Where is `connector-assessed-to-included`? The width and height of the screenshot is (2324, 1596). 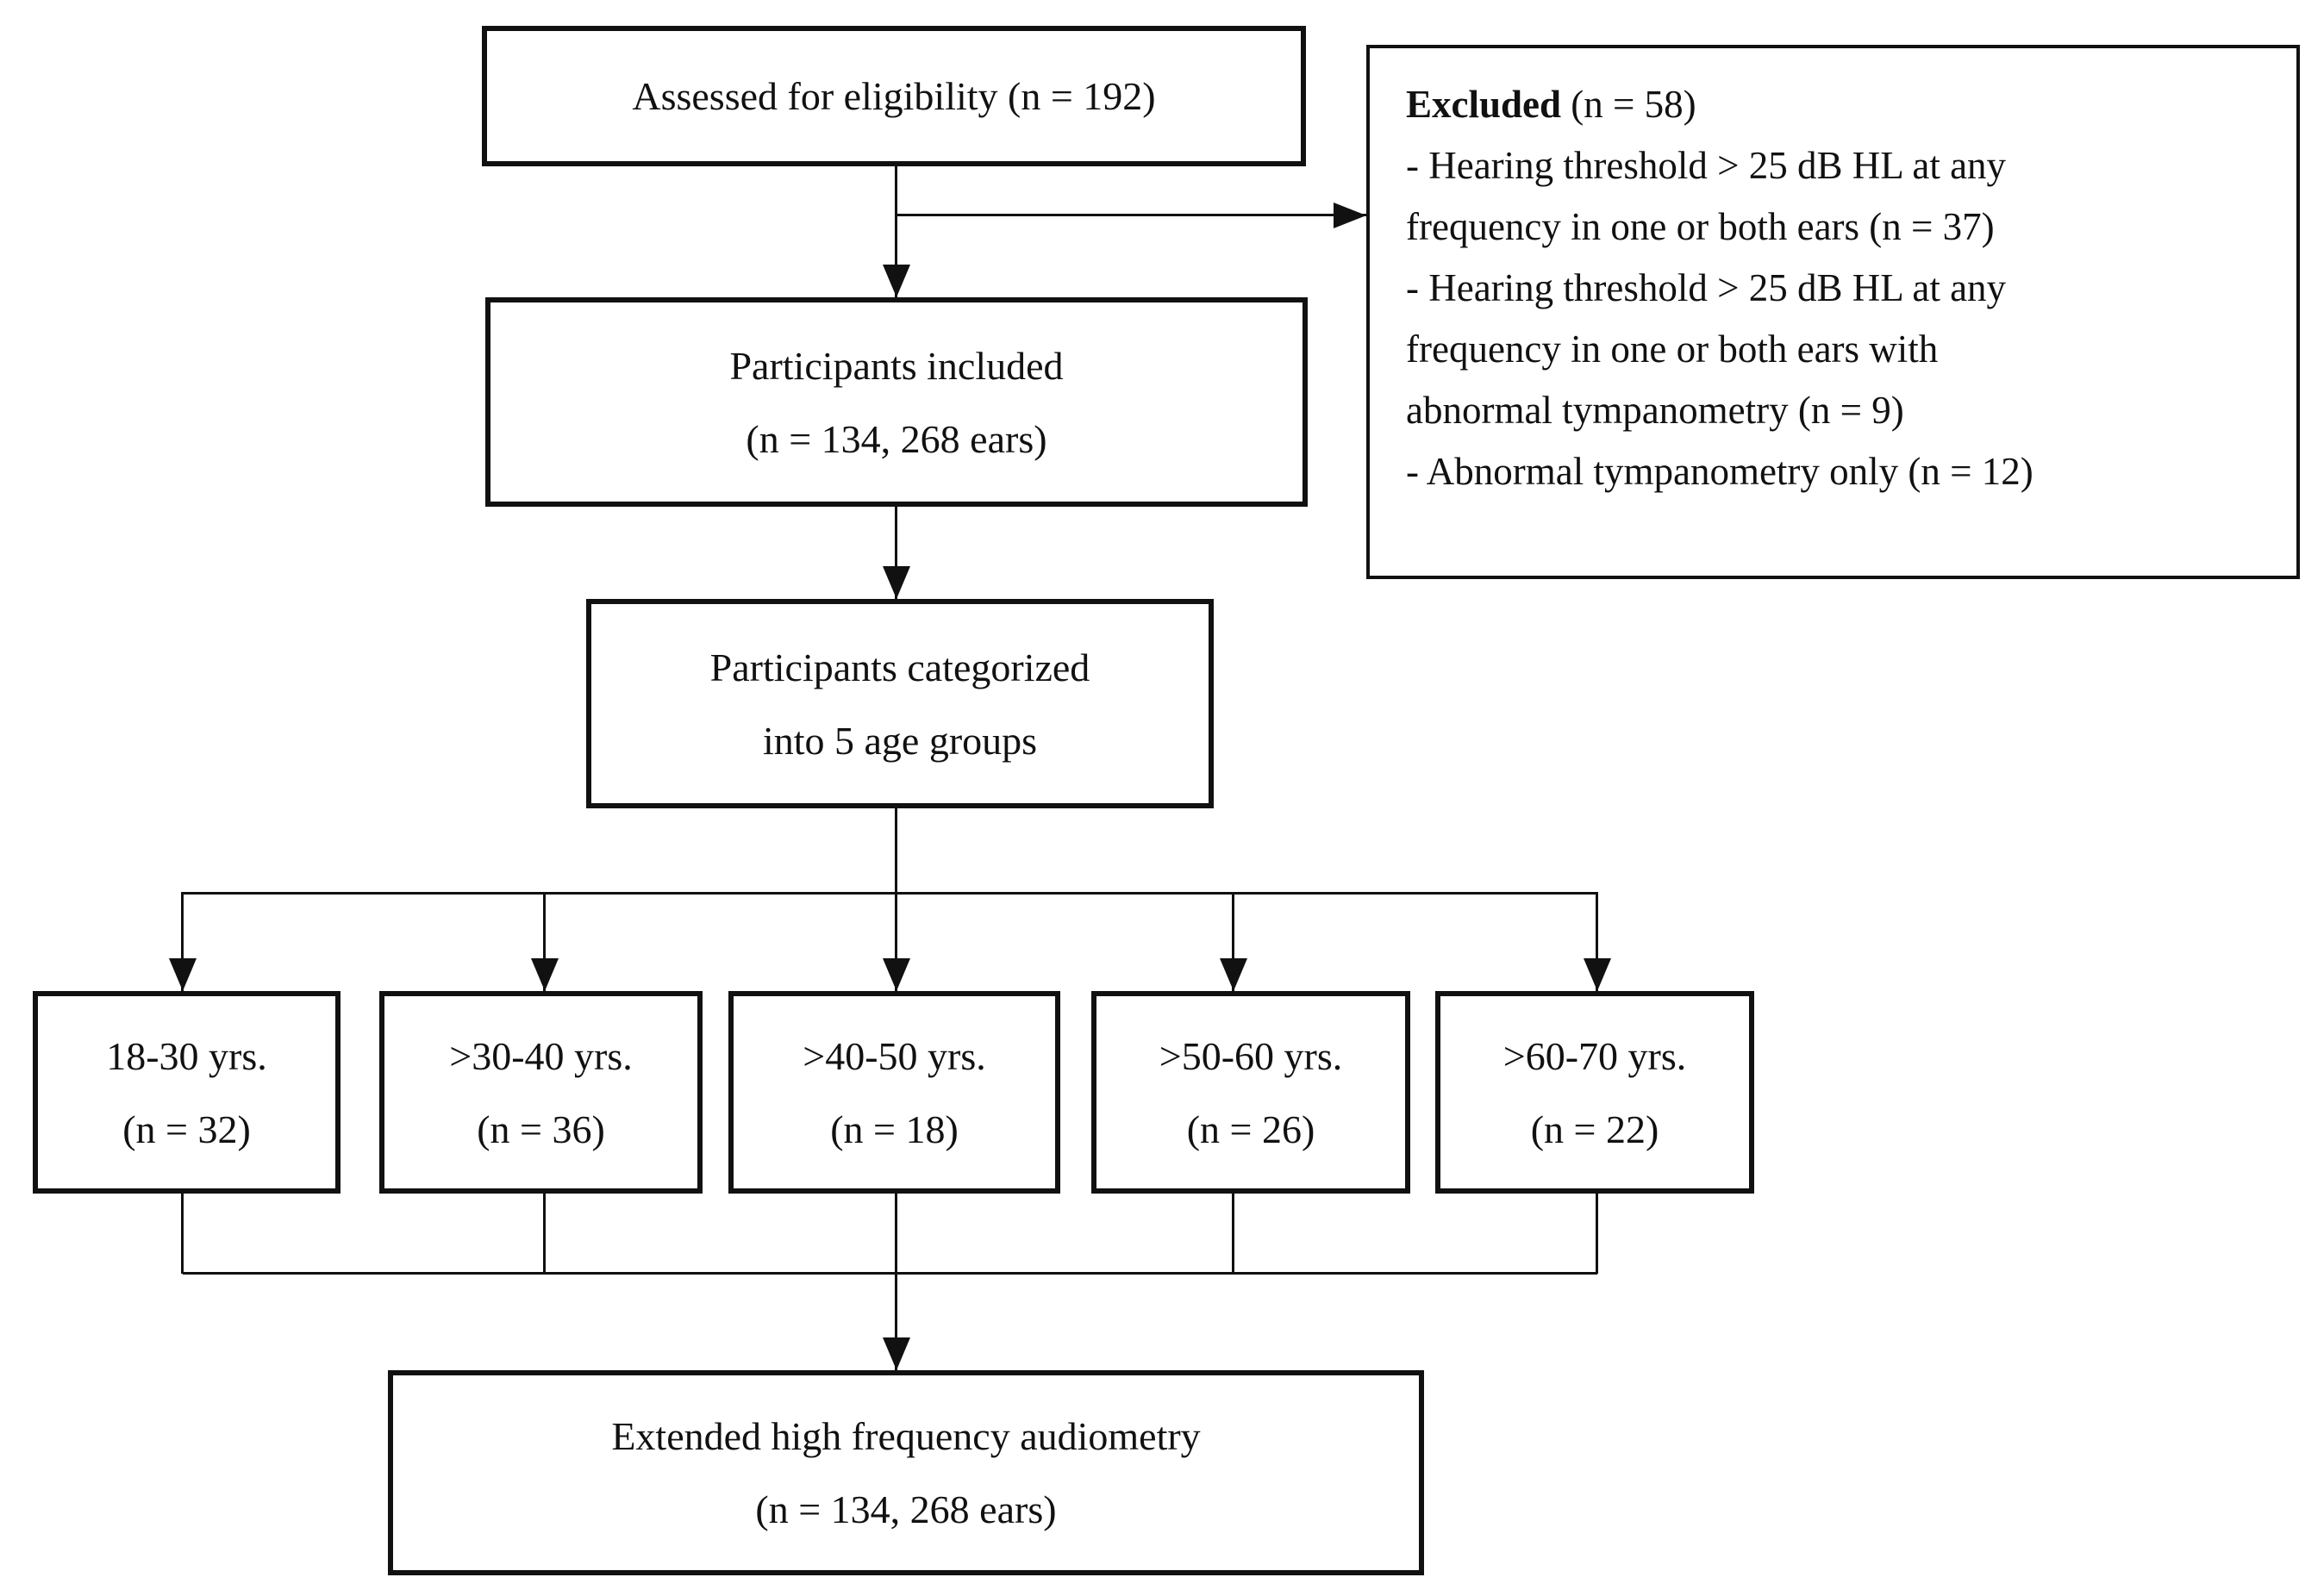 connector-assessed-to-included is located at coordinates (896, 231).